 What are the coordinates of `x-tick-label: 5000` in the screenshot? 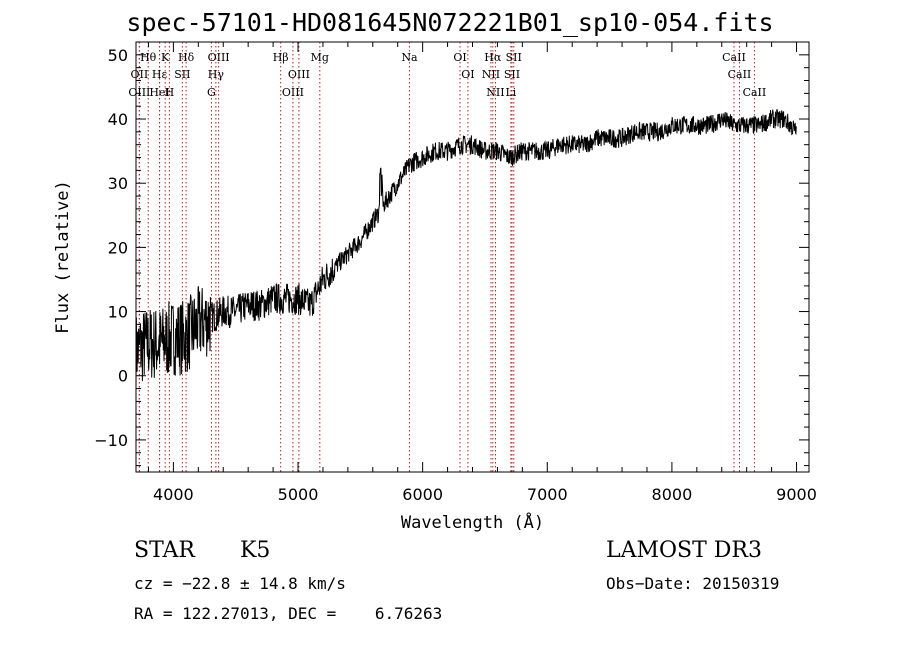 It's located at (298, 494).